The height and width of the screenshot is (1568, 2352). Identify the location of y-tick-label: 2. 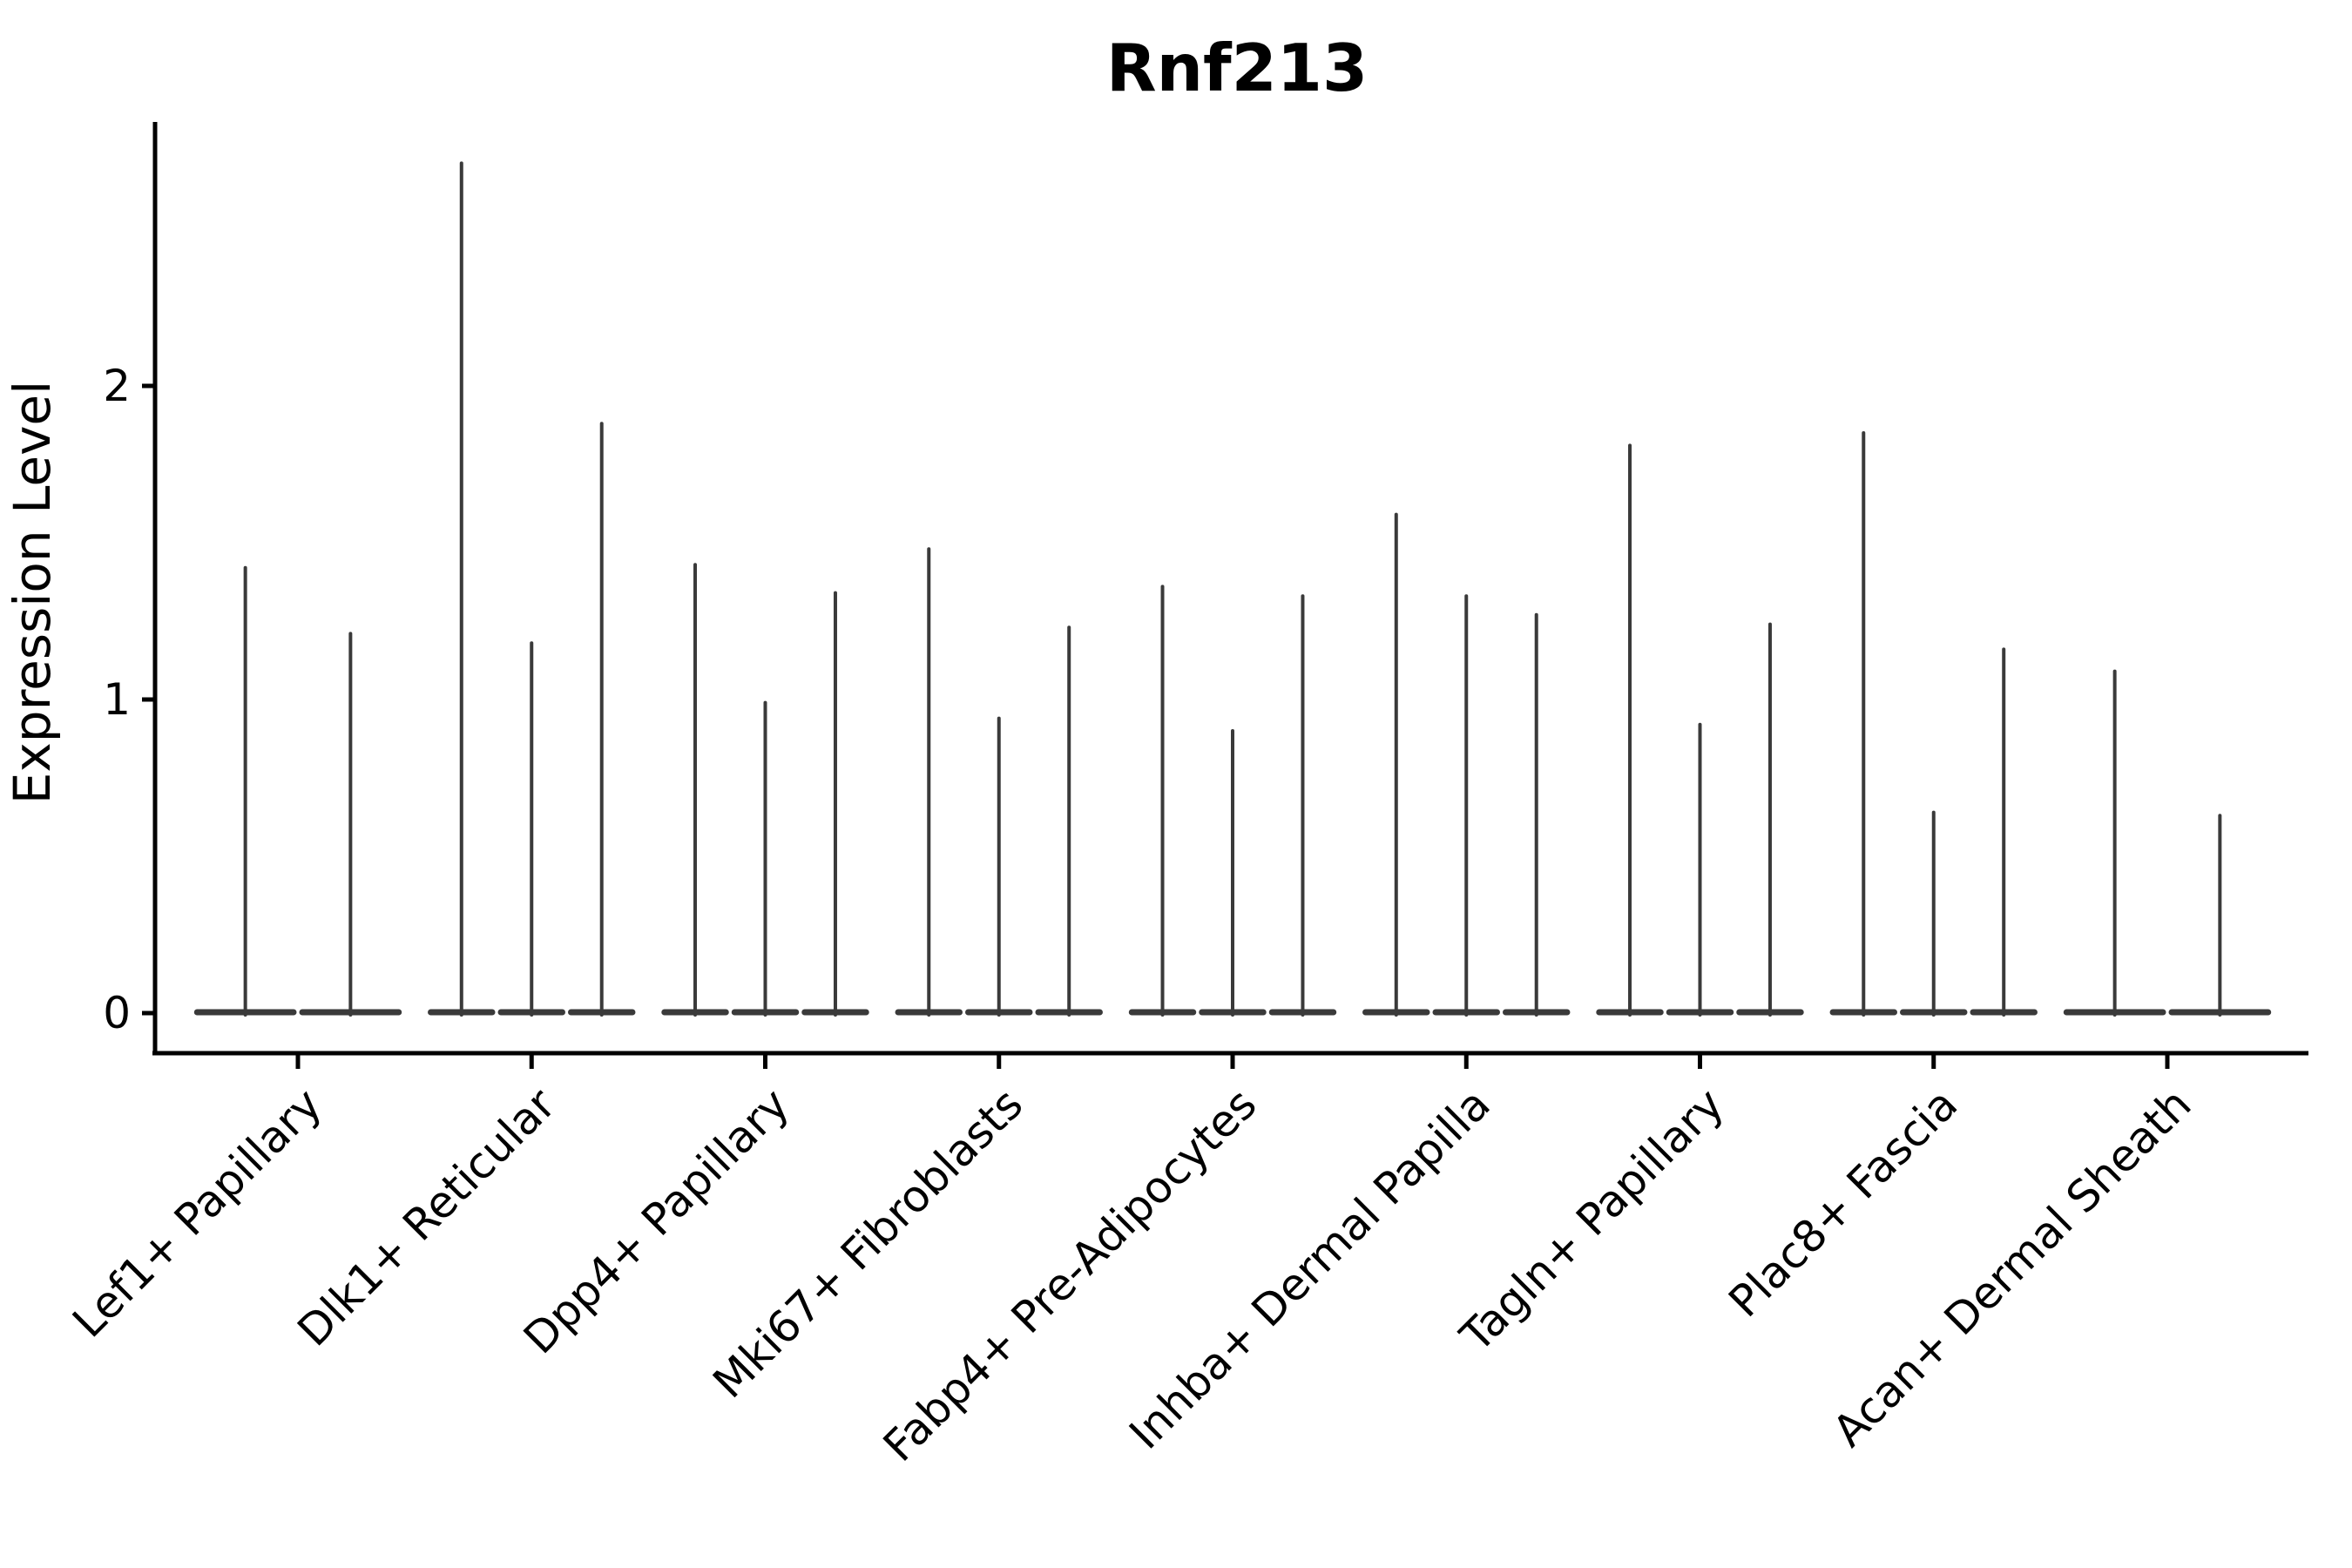
(117, 386).